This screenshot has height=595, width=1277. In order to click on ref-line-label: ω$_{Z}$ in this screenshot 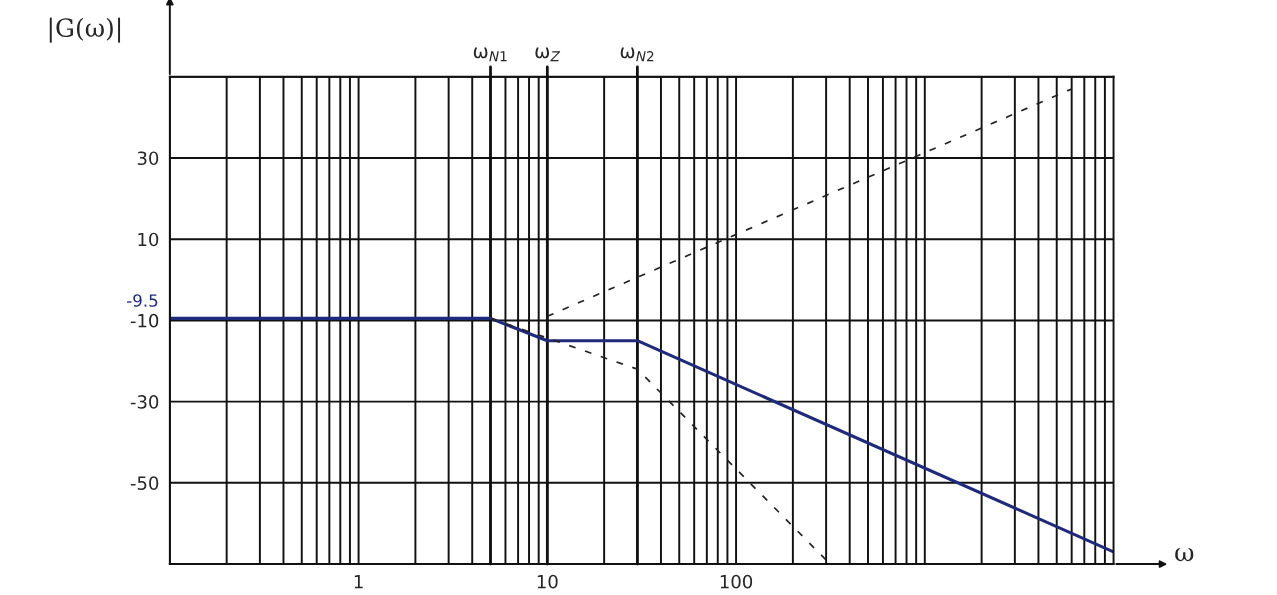, I will do `click(548, 54)`.